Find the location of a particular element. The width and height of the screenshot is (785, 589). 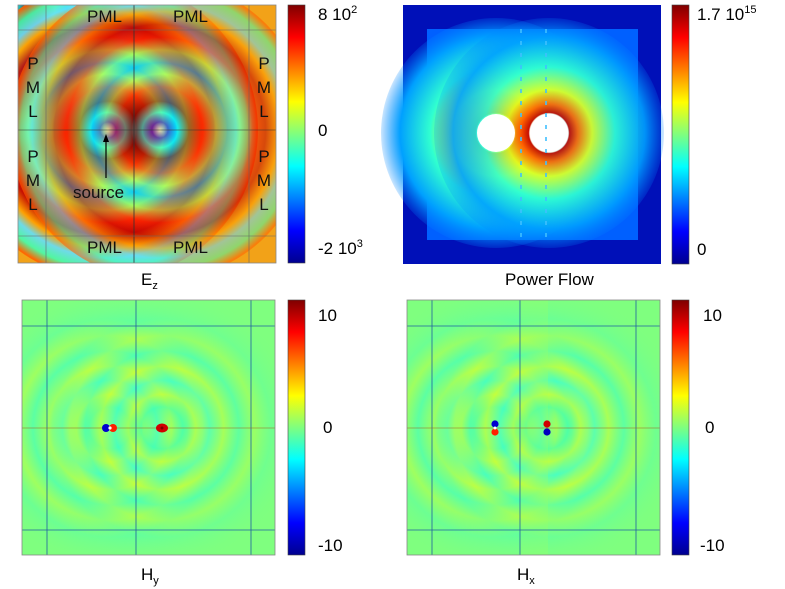

ez-pml-bottom-left: PML is located at coordinates (104, 247).